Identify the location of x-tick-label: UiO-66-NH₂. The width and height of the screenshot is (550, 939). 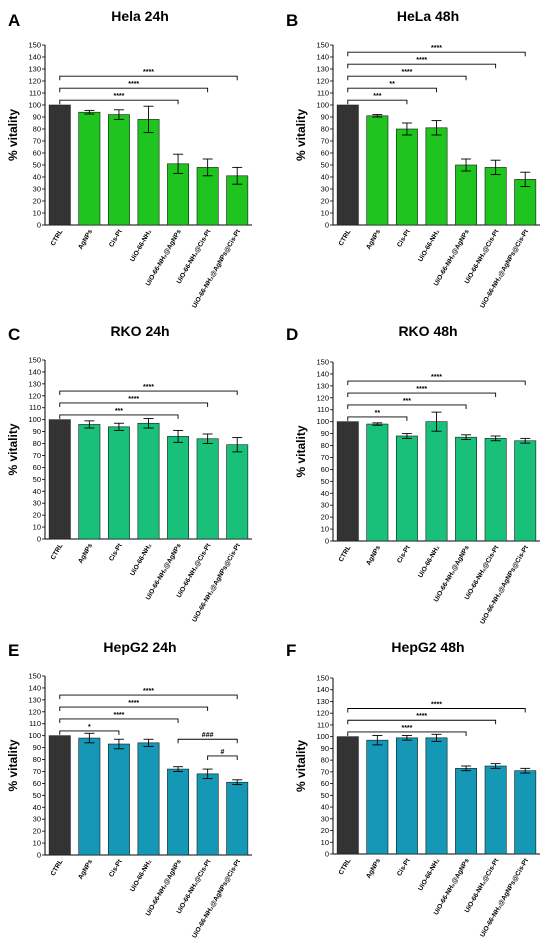
(141, 245).